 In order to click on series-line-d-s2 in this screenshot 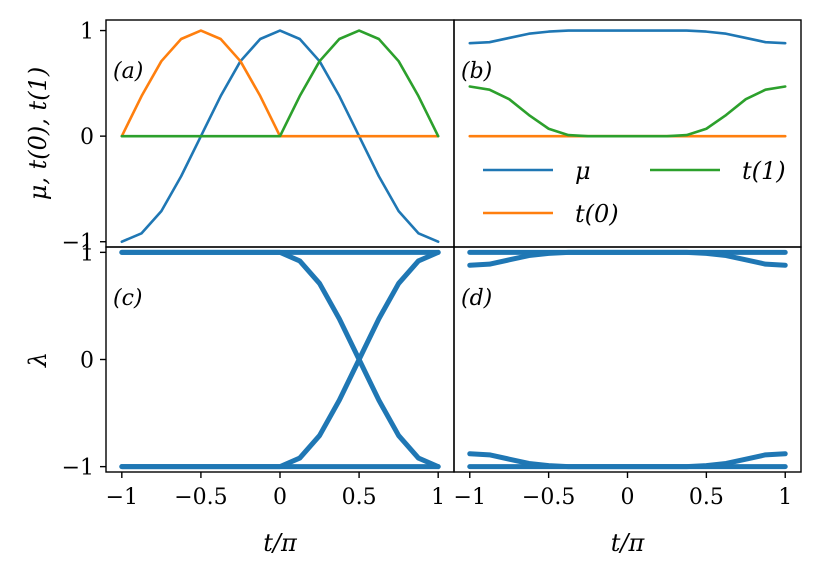, I will do `click(627, 258)`.